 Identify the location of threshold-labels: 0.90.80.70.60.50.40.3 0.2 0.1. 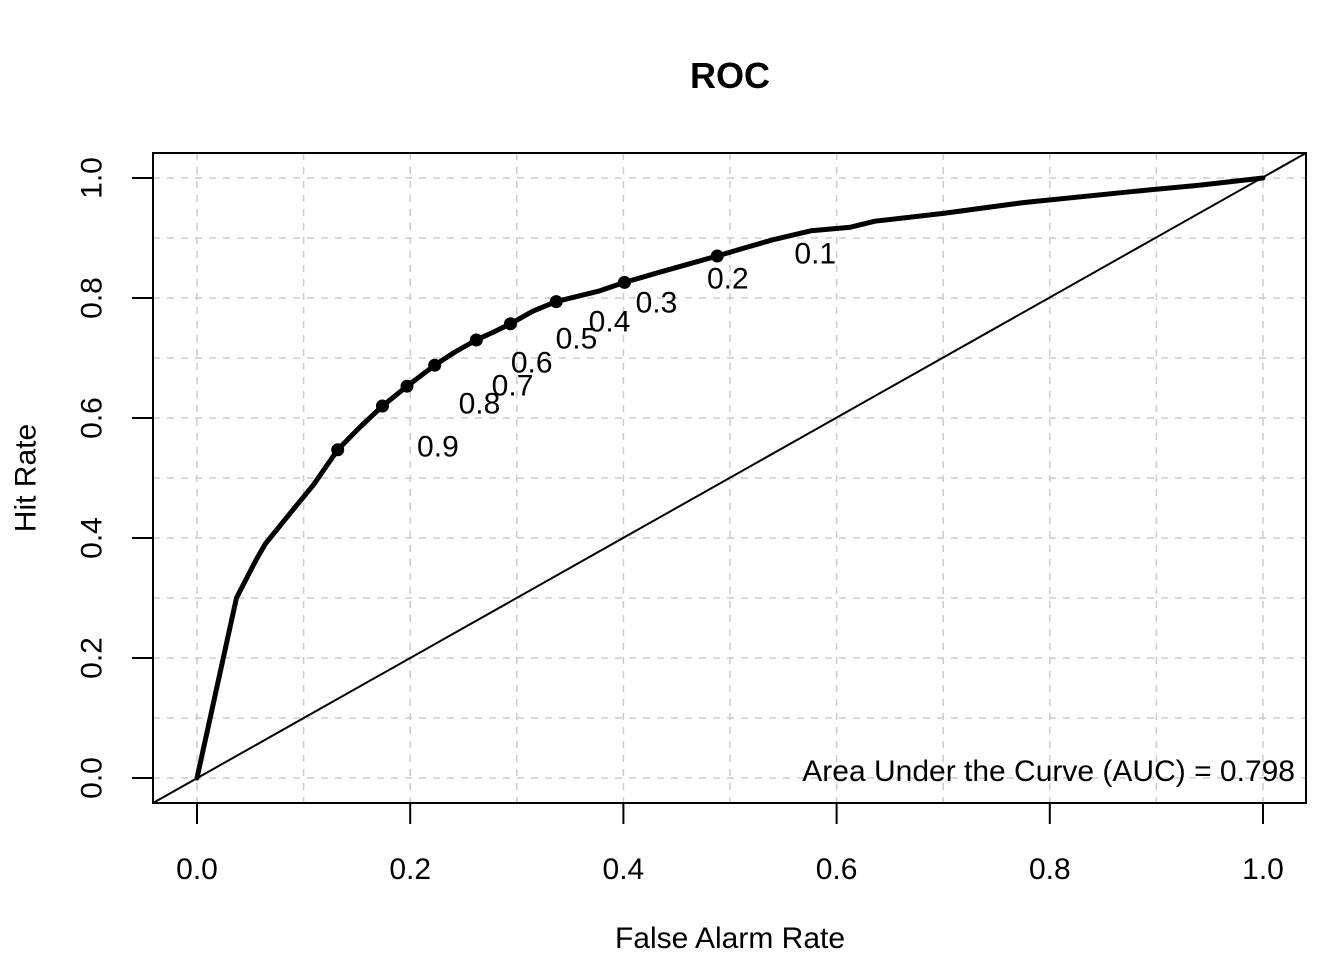
(626, 351).